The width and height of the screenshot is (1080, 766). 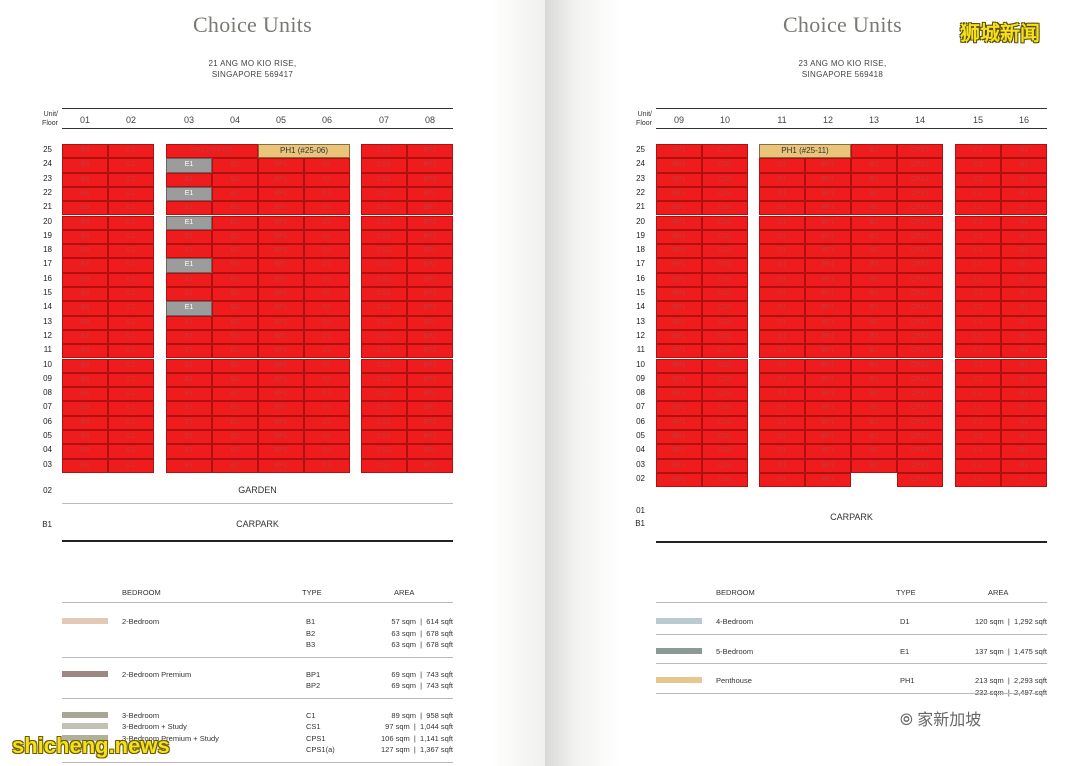 I want to click on legend-group-rule, so click(x=851, y=634).